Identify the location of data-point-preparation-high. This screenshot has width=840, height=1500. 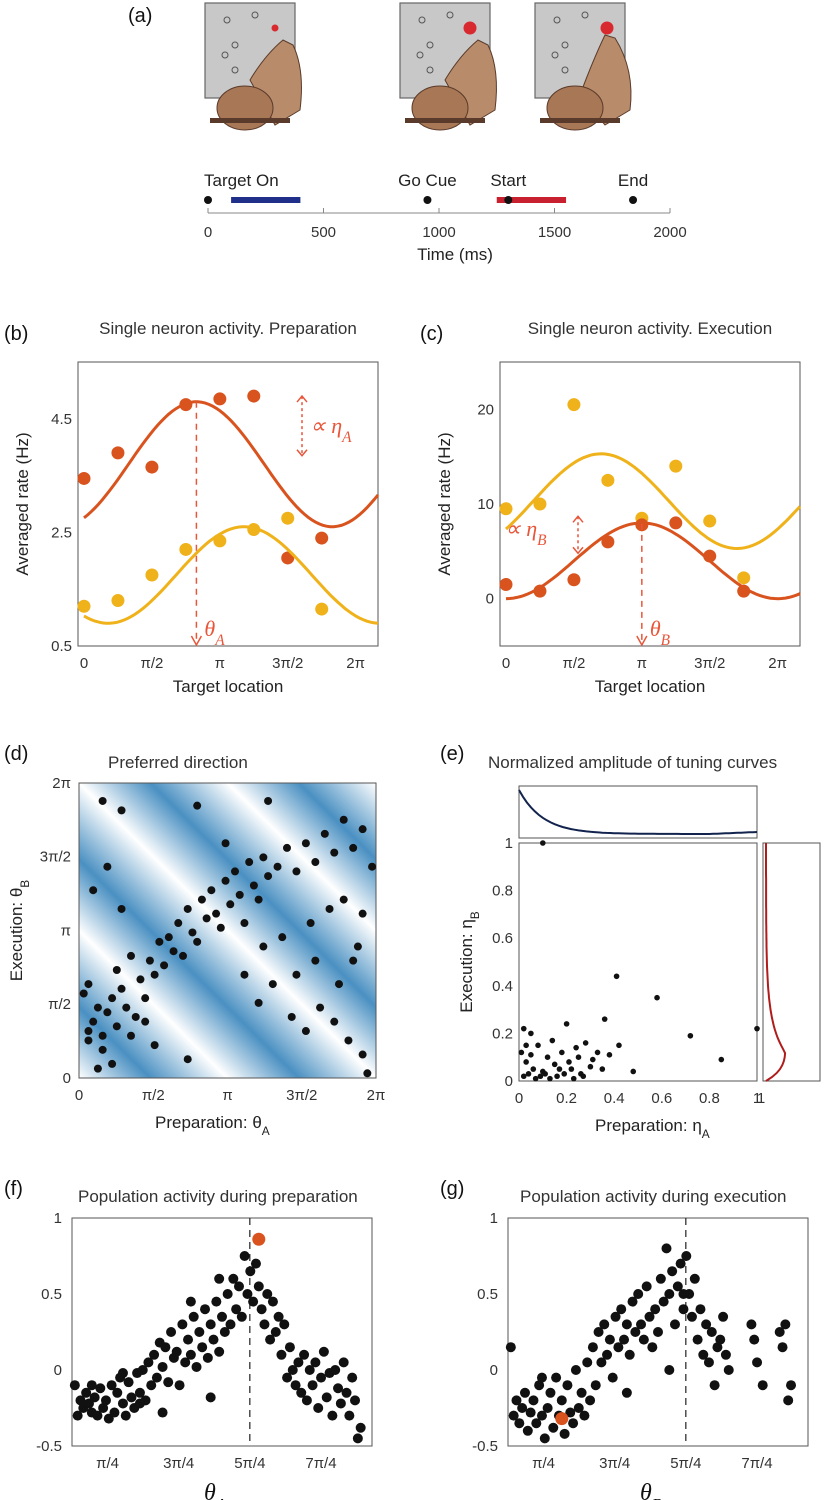
(186, 405).